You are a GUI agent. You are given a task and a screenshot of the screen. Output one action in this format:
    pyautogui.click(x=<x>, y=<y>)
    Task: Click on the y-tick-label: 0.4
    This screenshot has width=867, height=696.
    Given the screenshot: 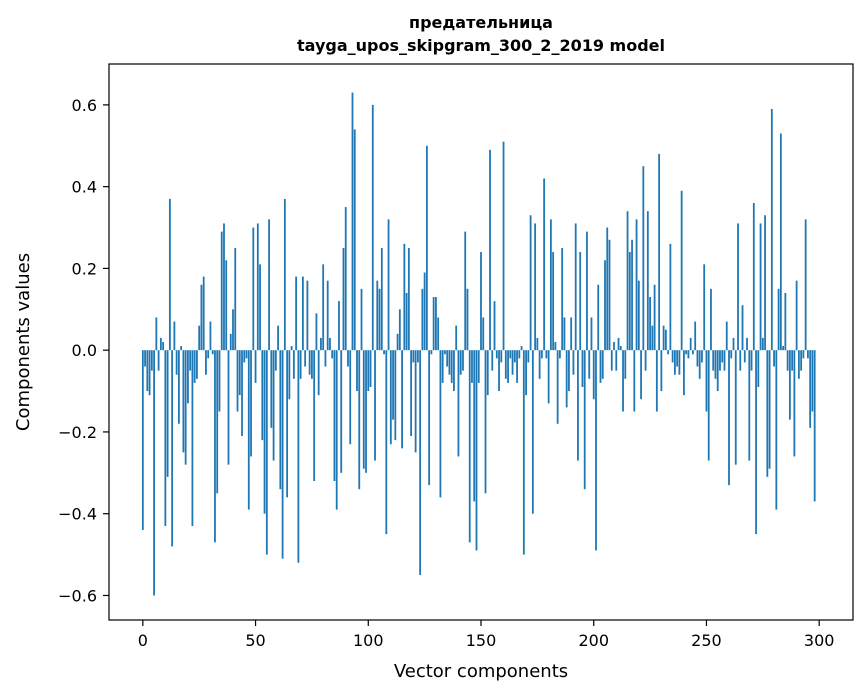 What is the action you would take?
    pyautogui.click(x=84, y=187)
    